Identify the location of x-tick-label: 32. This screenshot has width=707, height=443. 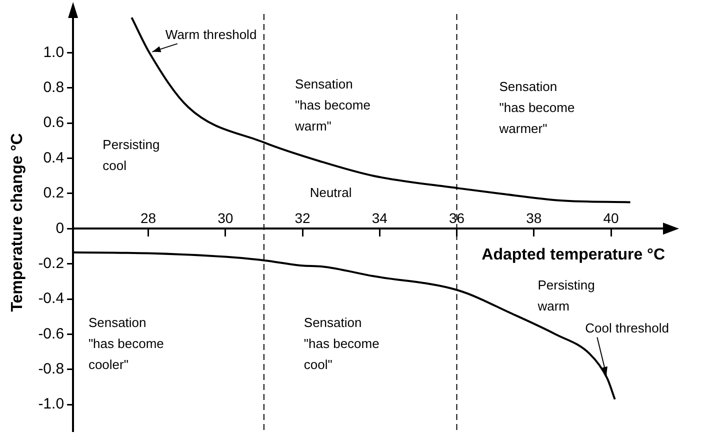
(302, 218).